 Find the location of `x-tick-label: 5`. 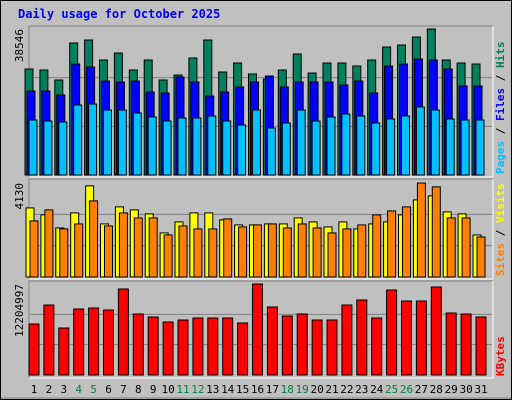

x-tick-label: 5 is located at coordinates (93, 389).